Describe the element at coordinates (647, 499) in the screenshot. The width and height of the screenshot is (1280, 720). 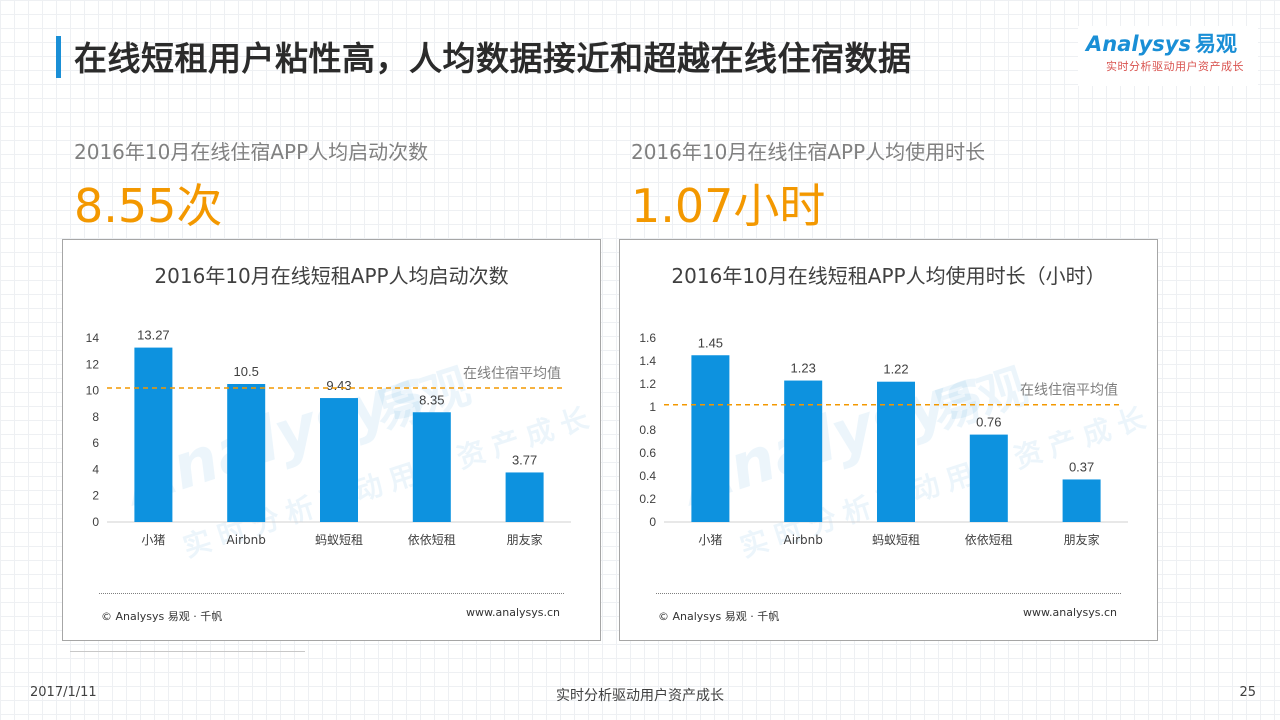
I see `y-tick-label: 0.2` at that location.